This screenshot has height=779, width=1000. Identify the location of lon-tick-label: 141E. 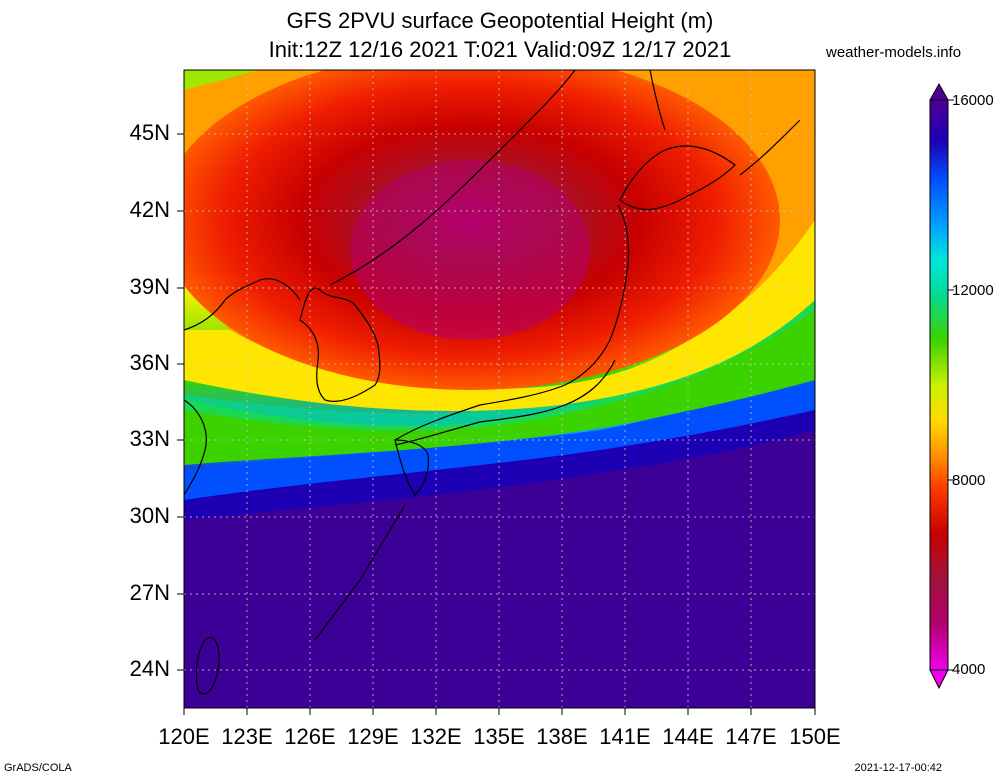
(625, 736).